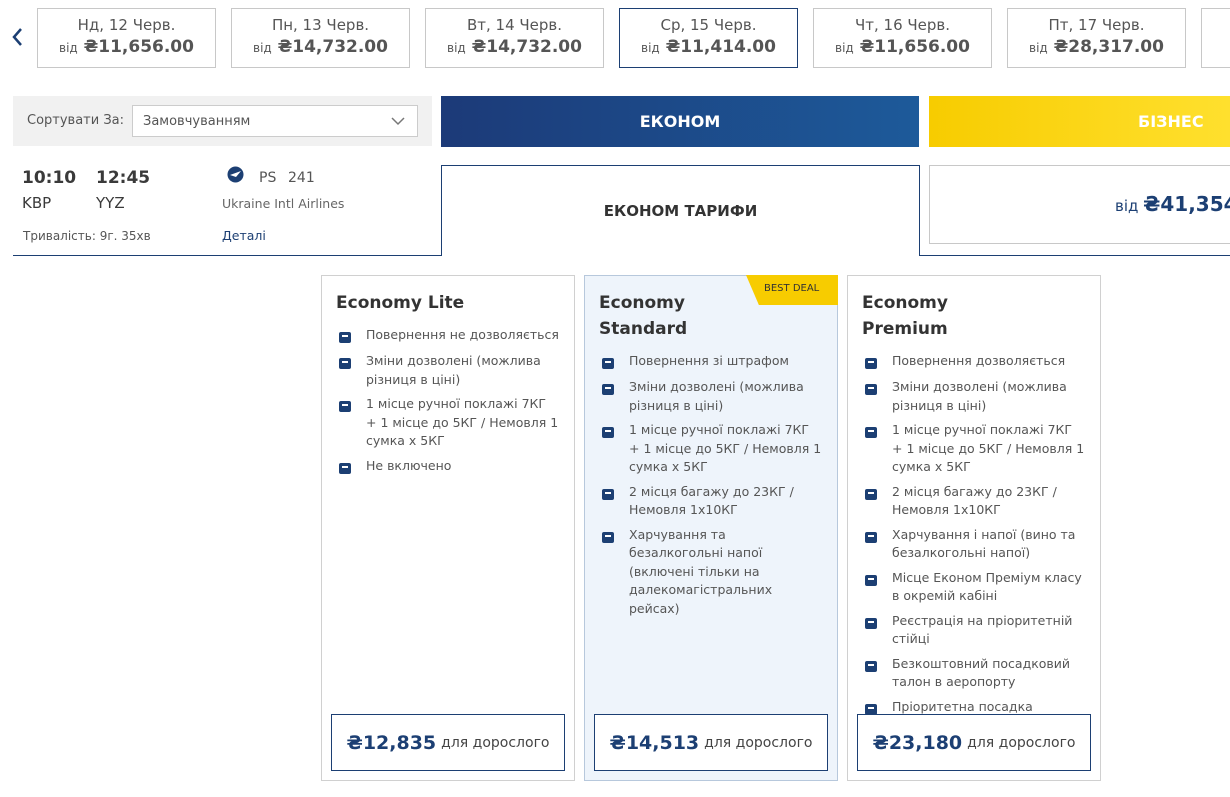 Image resolution: width=1230 pixels, height=797 pixels. I want to click on fare-price: ₴12,835, so click(391, 742).